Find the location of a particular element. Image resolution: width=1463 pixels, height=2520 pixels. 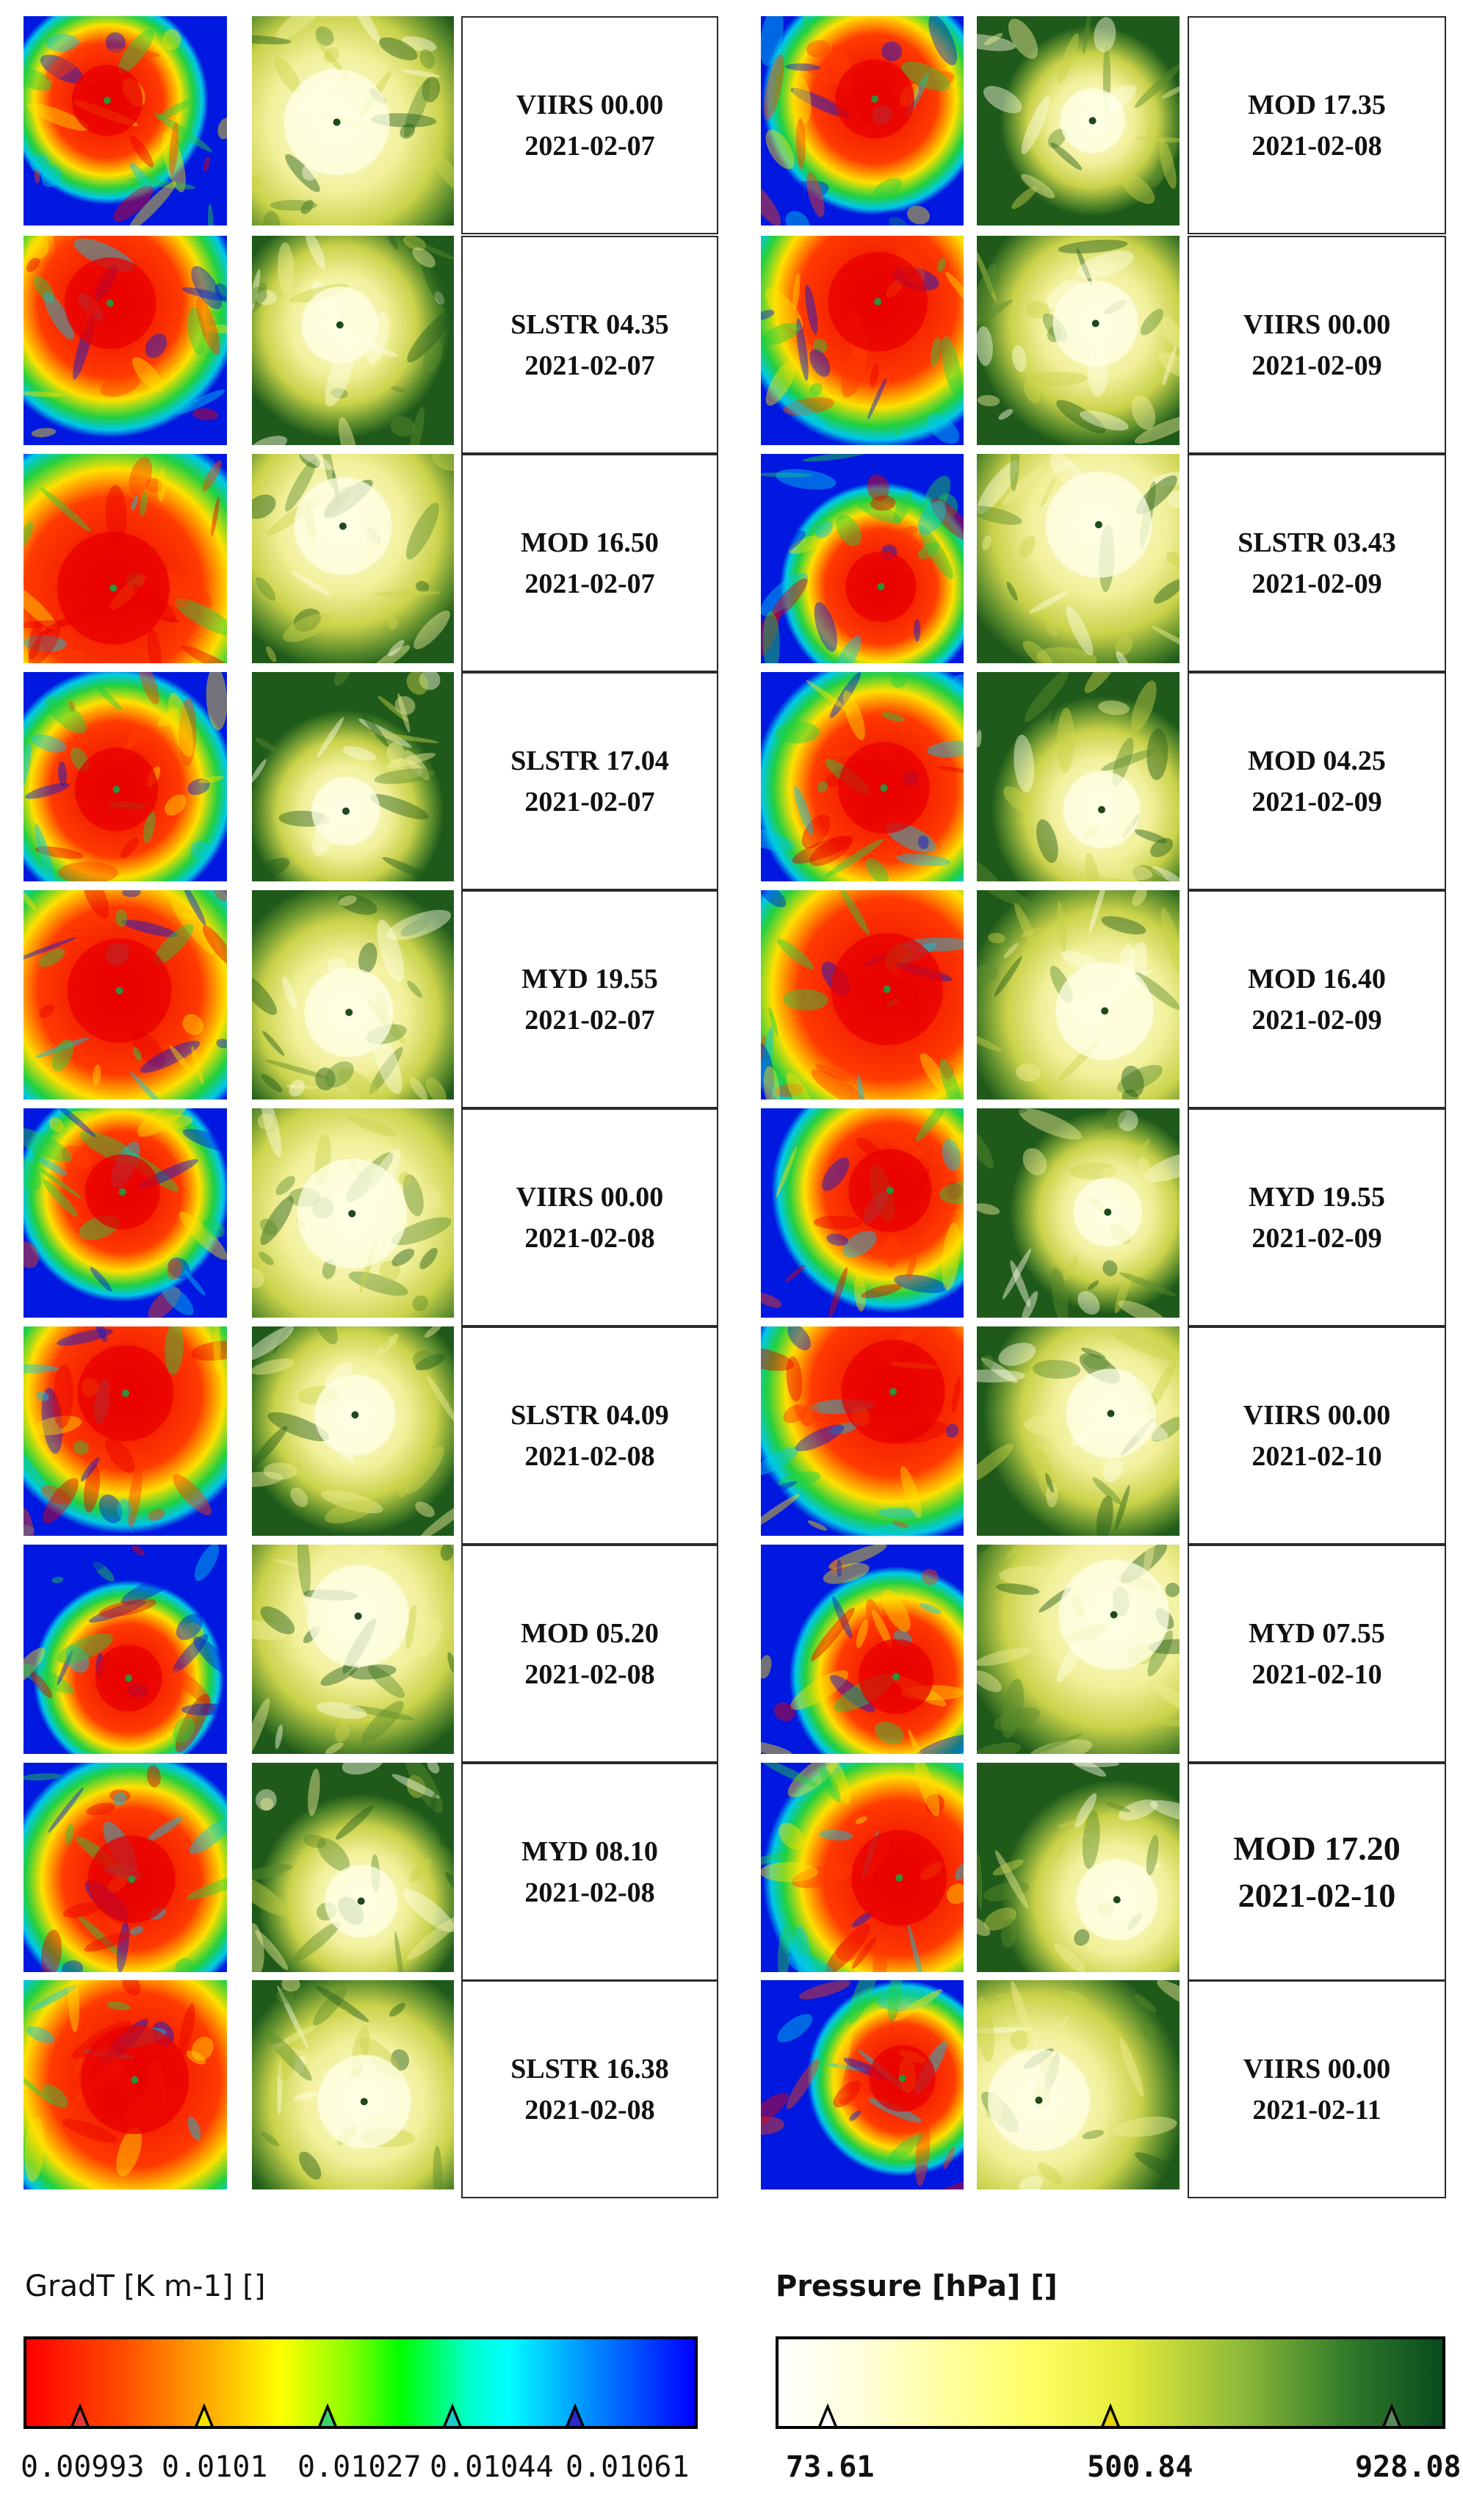

panel-sensor-time: SLSTR 04.09 is located at coordinates (589, 1415).